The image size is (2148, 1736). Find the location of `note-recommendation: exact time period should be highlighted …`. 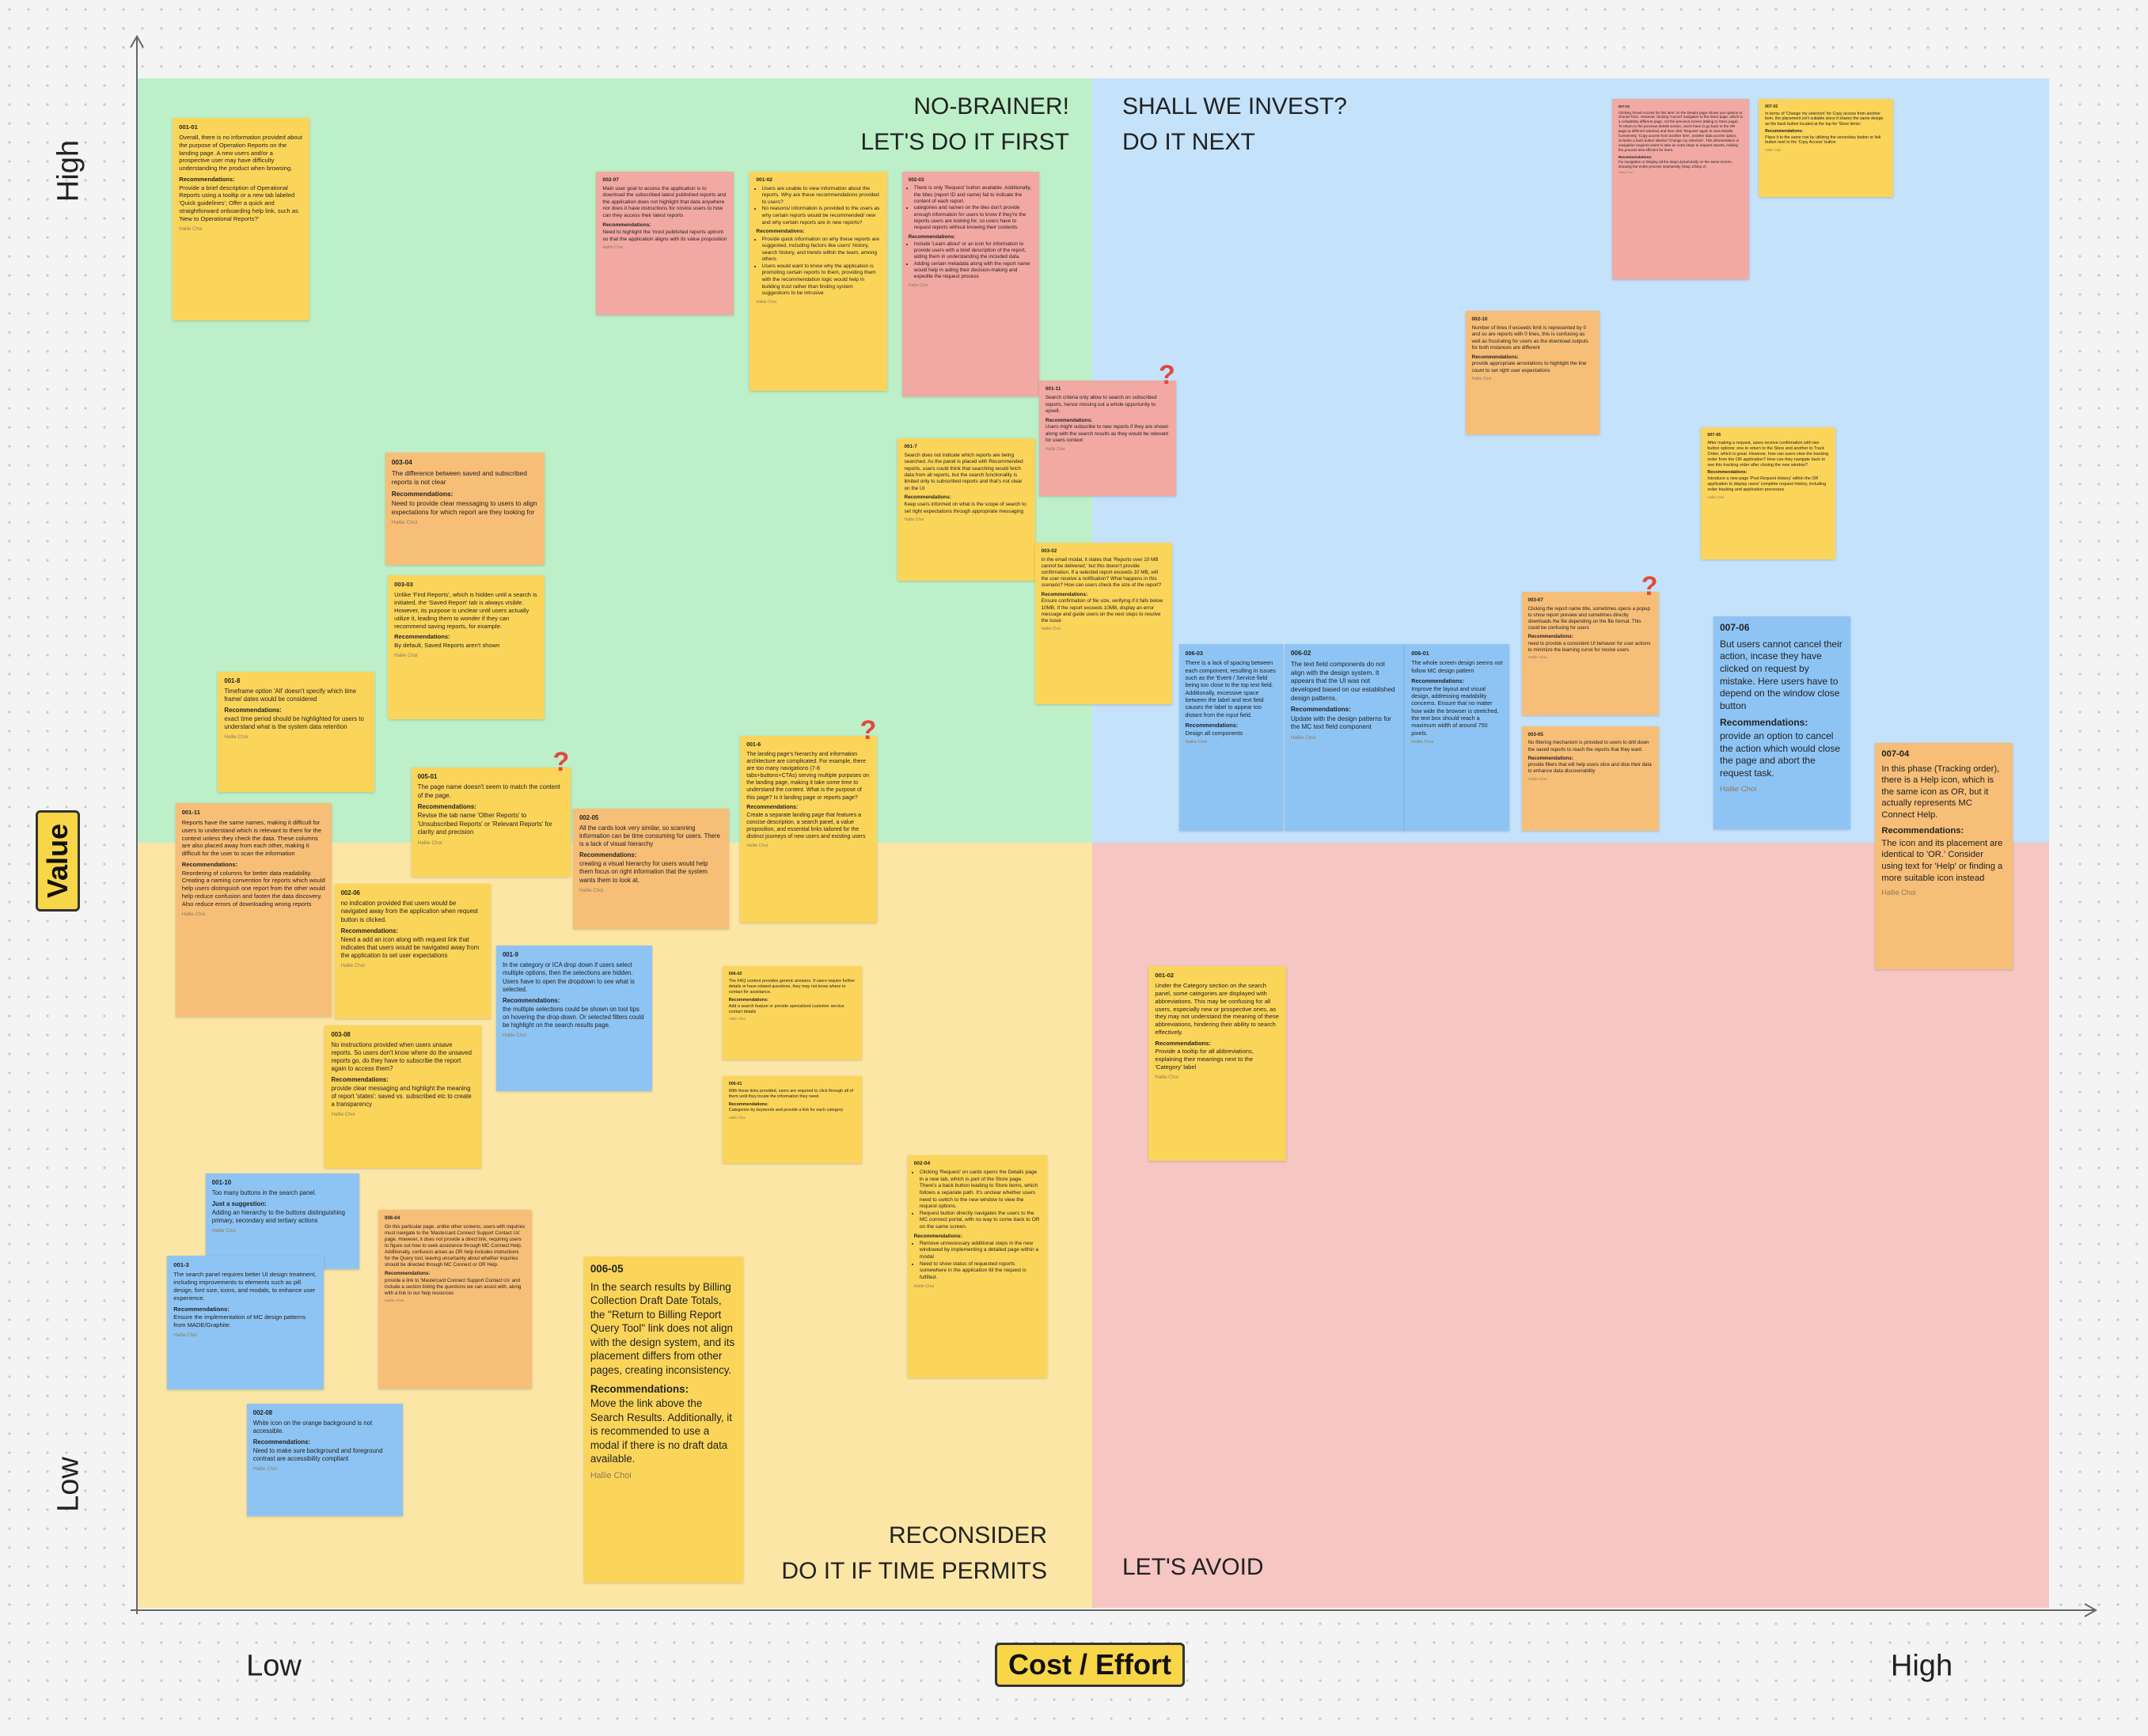

note-recommendation: exact time period should be highlighted … is located at coordinates (294, 722).